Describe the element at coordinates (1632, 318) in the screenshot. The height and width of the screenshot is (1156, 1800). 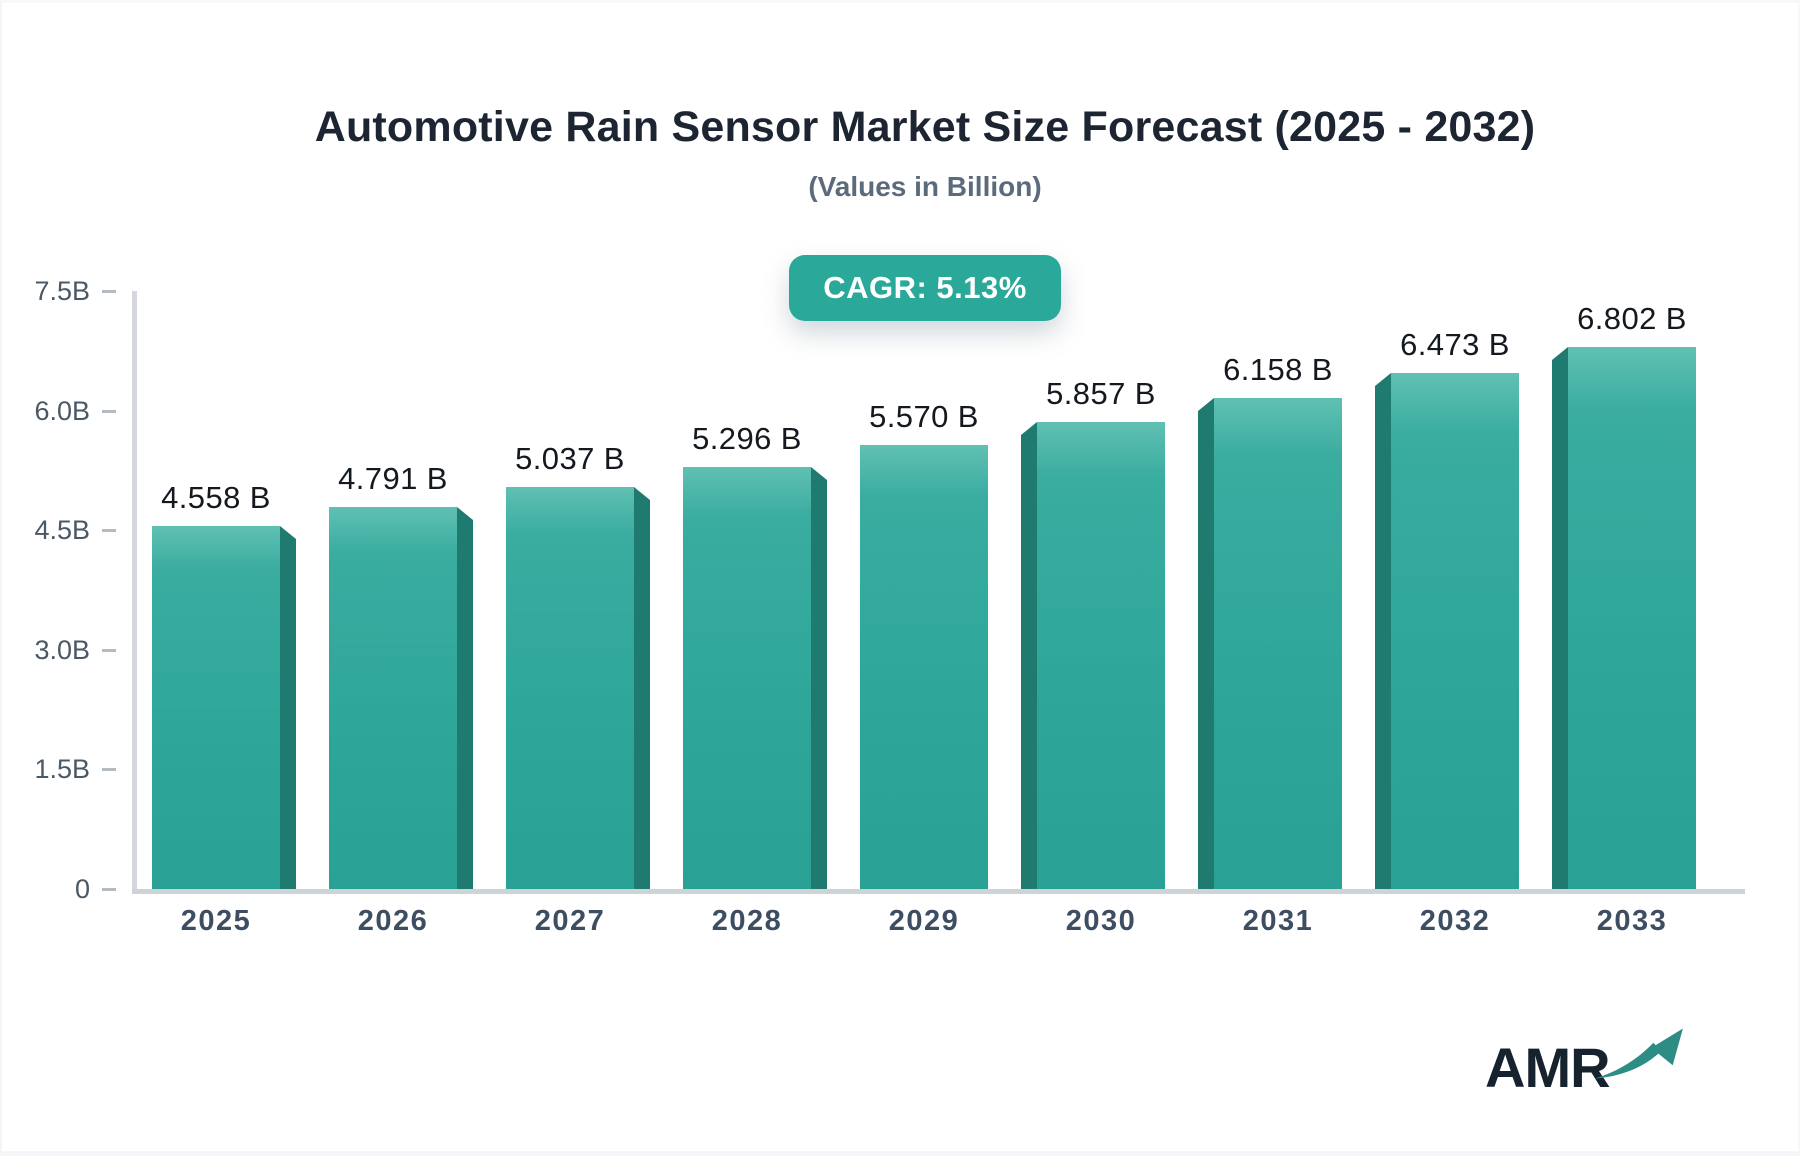
I see `bar-value-label: 6.802 B` at that location.